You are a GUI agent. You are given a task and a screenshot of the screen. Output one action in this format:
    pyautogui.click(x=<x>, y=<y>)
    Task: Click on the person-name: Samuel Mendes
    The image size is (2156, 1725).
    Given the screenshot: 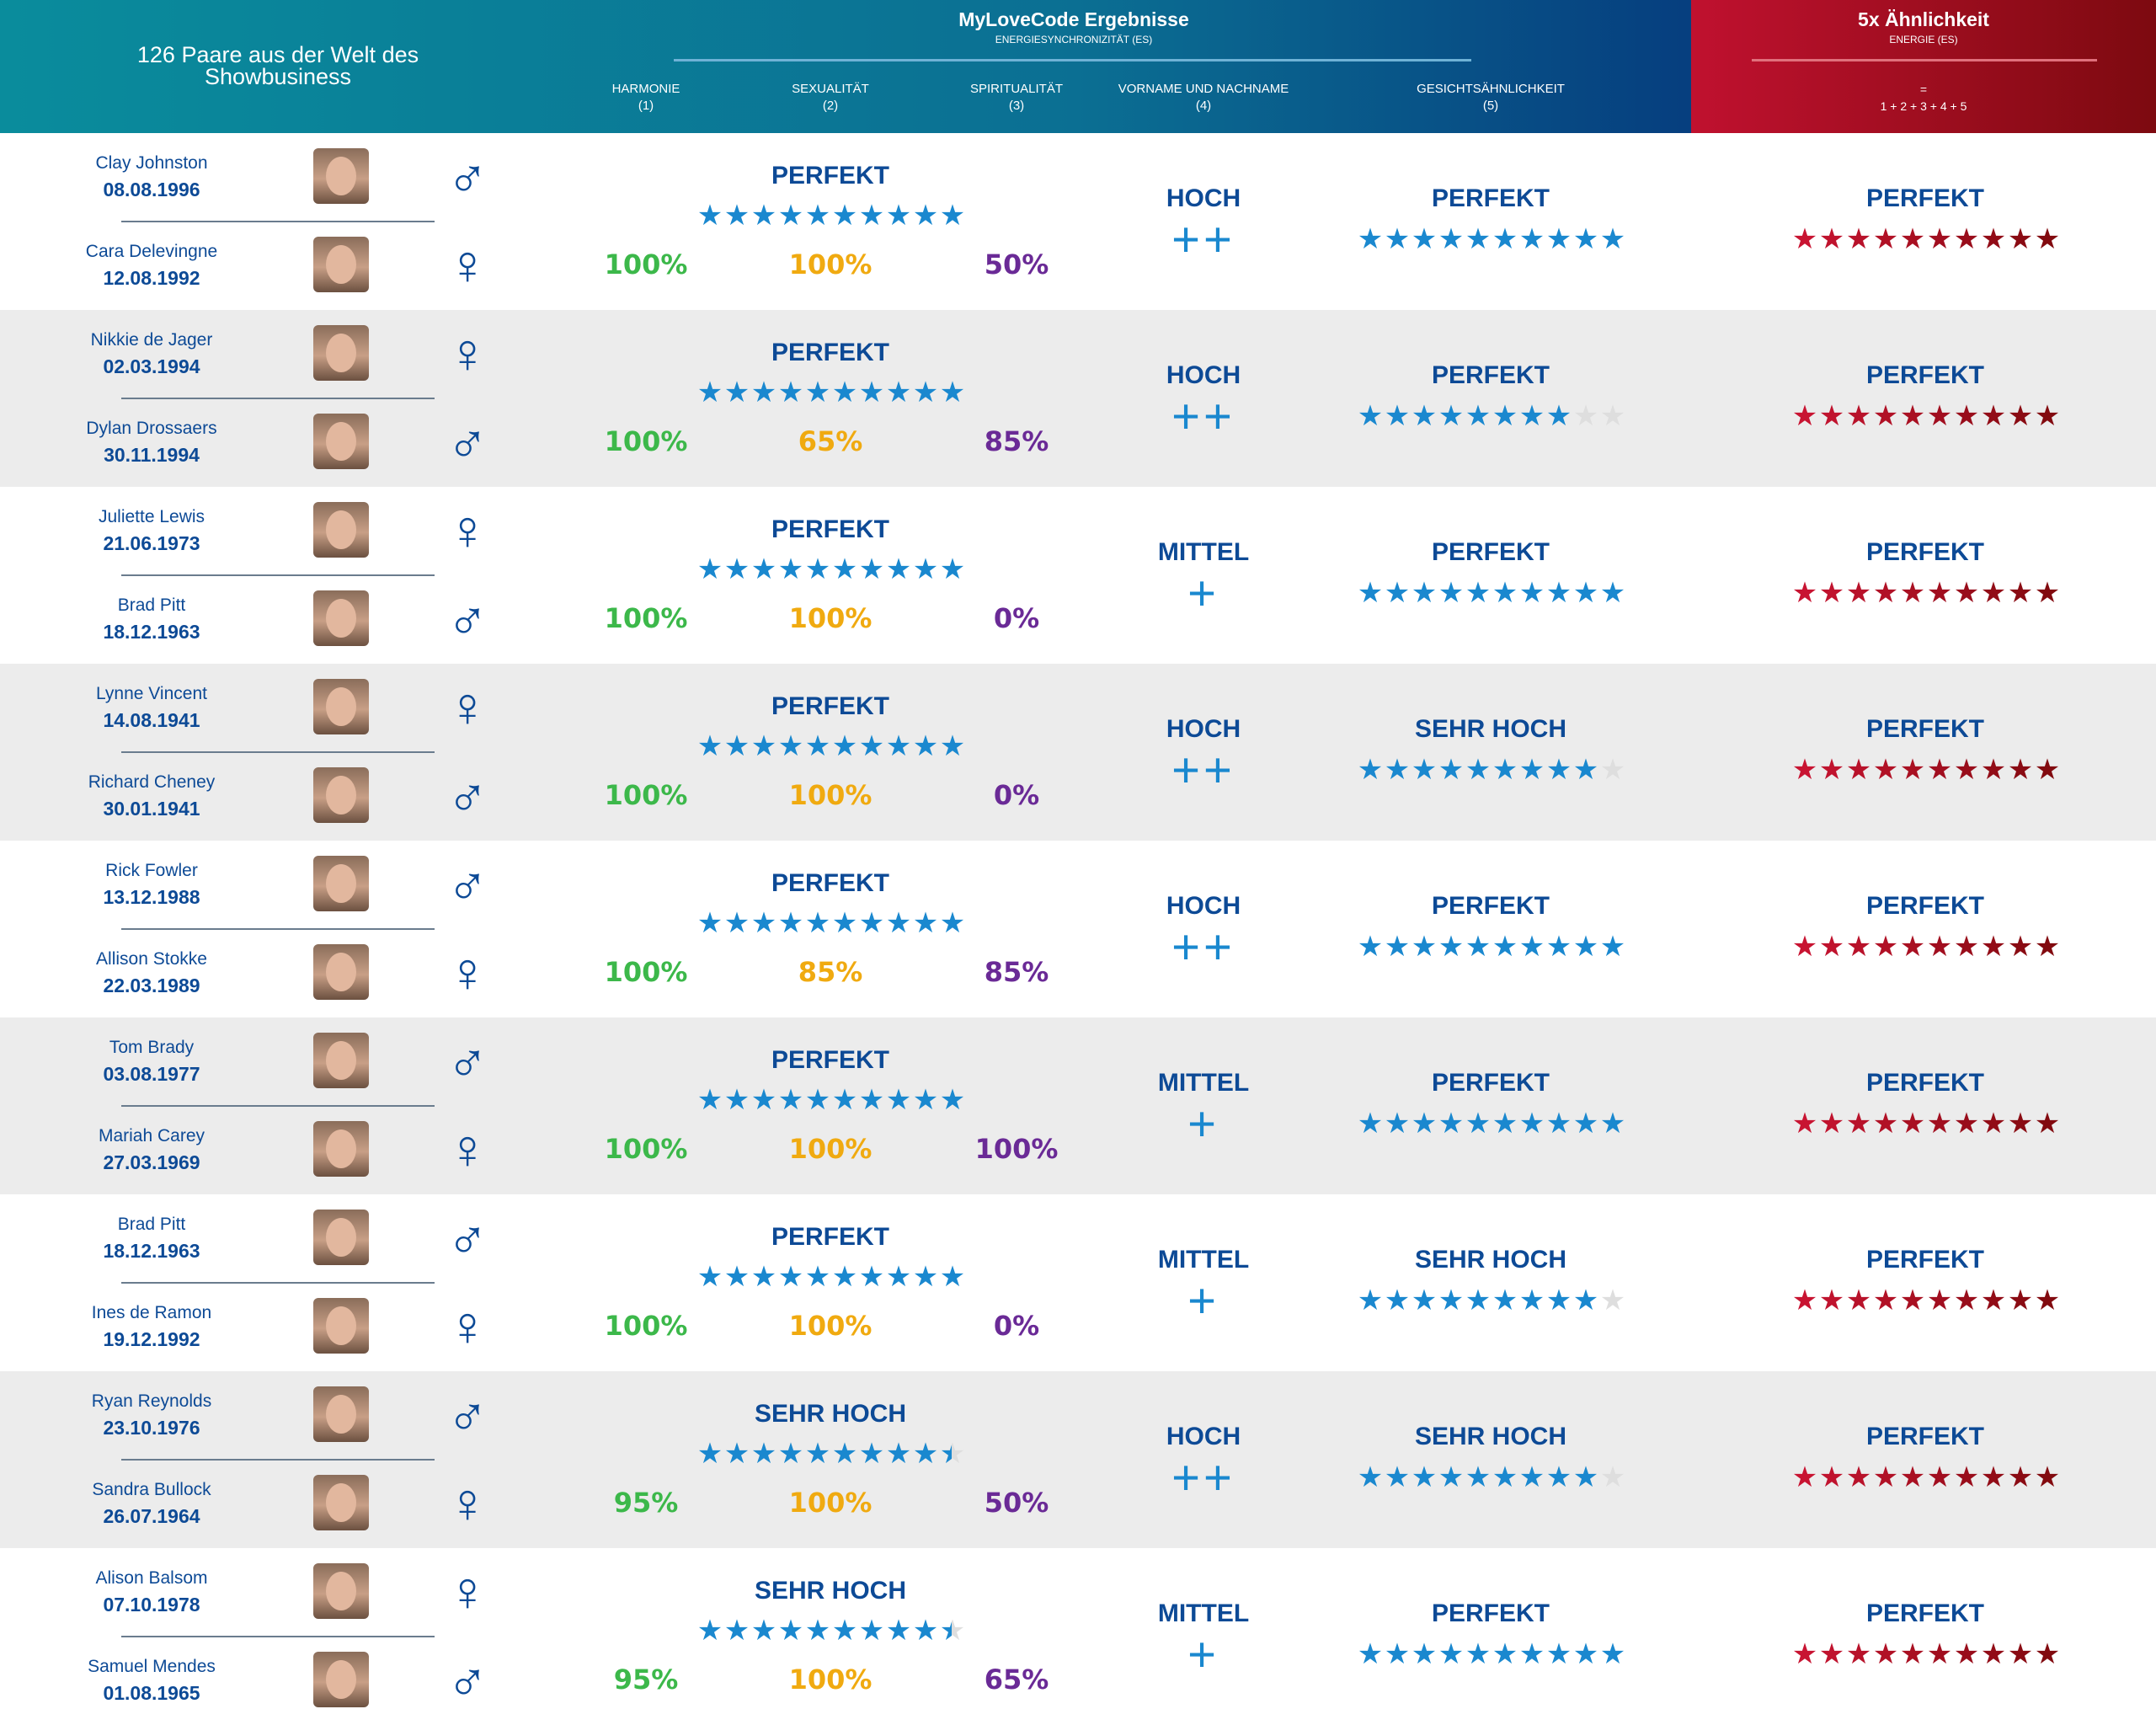 What is the action you would take?
    pyautogui.click(x=152, y=1666)
    